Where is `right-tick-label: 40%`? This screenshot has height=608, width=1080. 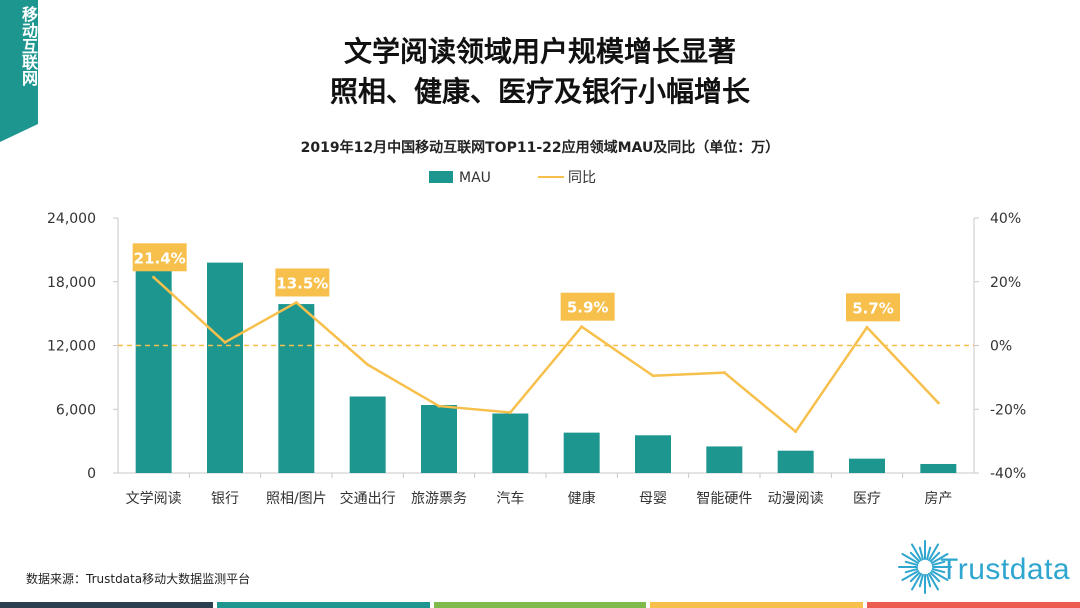 right-tick-label: 40% is located at coordinates (1005, 219).